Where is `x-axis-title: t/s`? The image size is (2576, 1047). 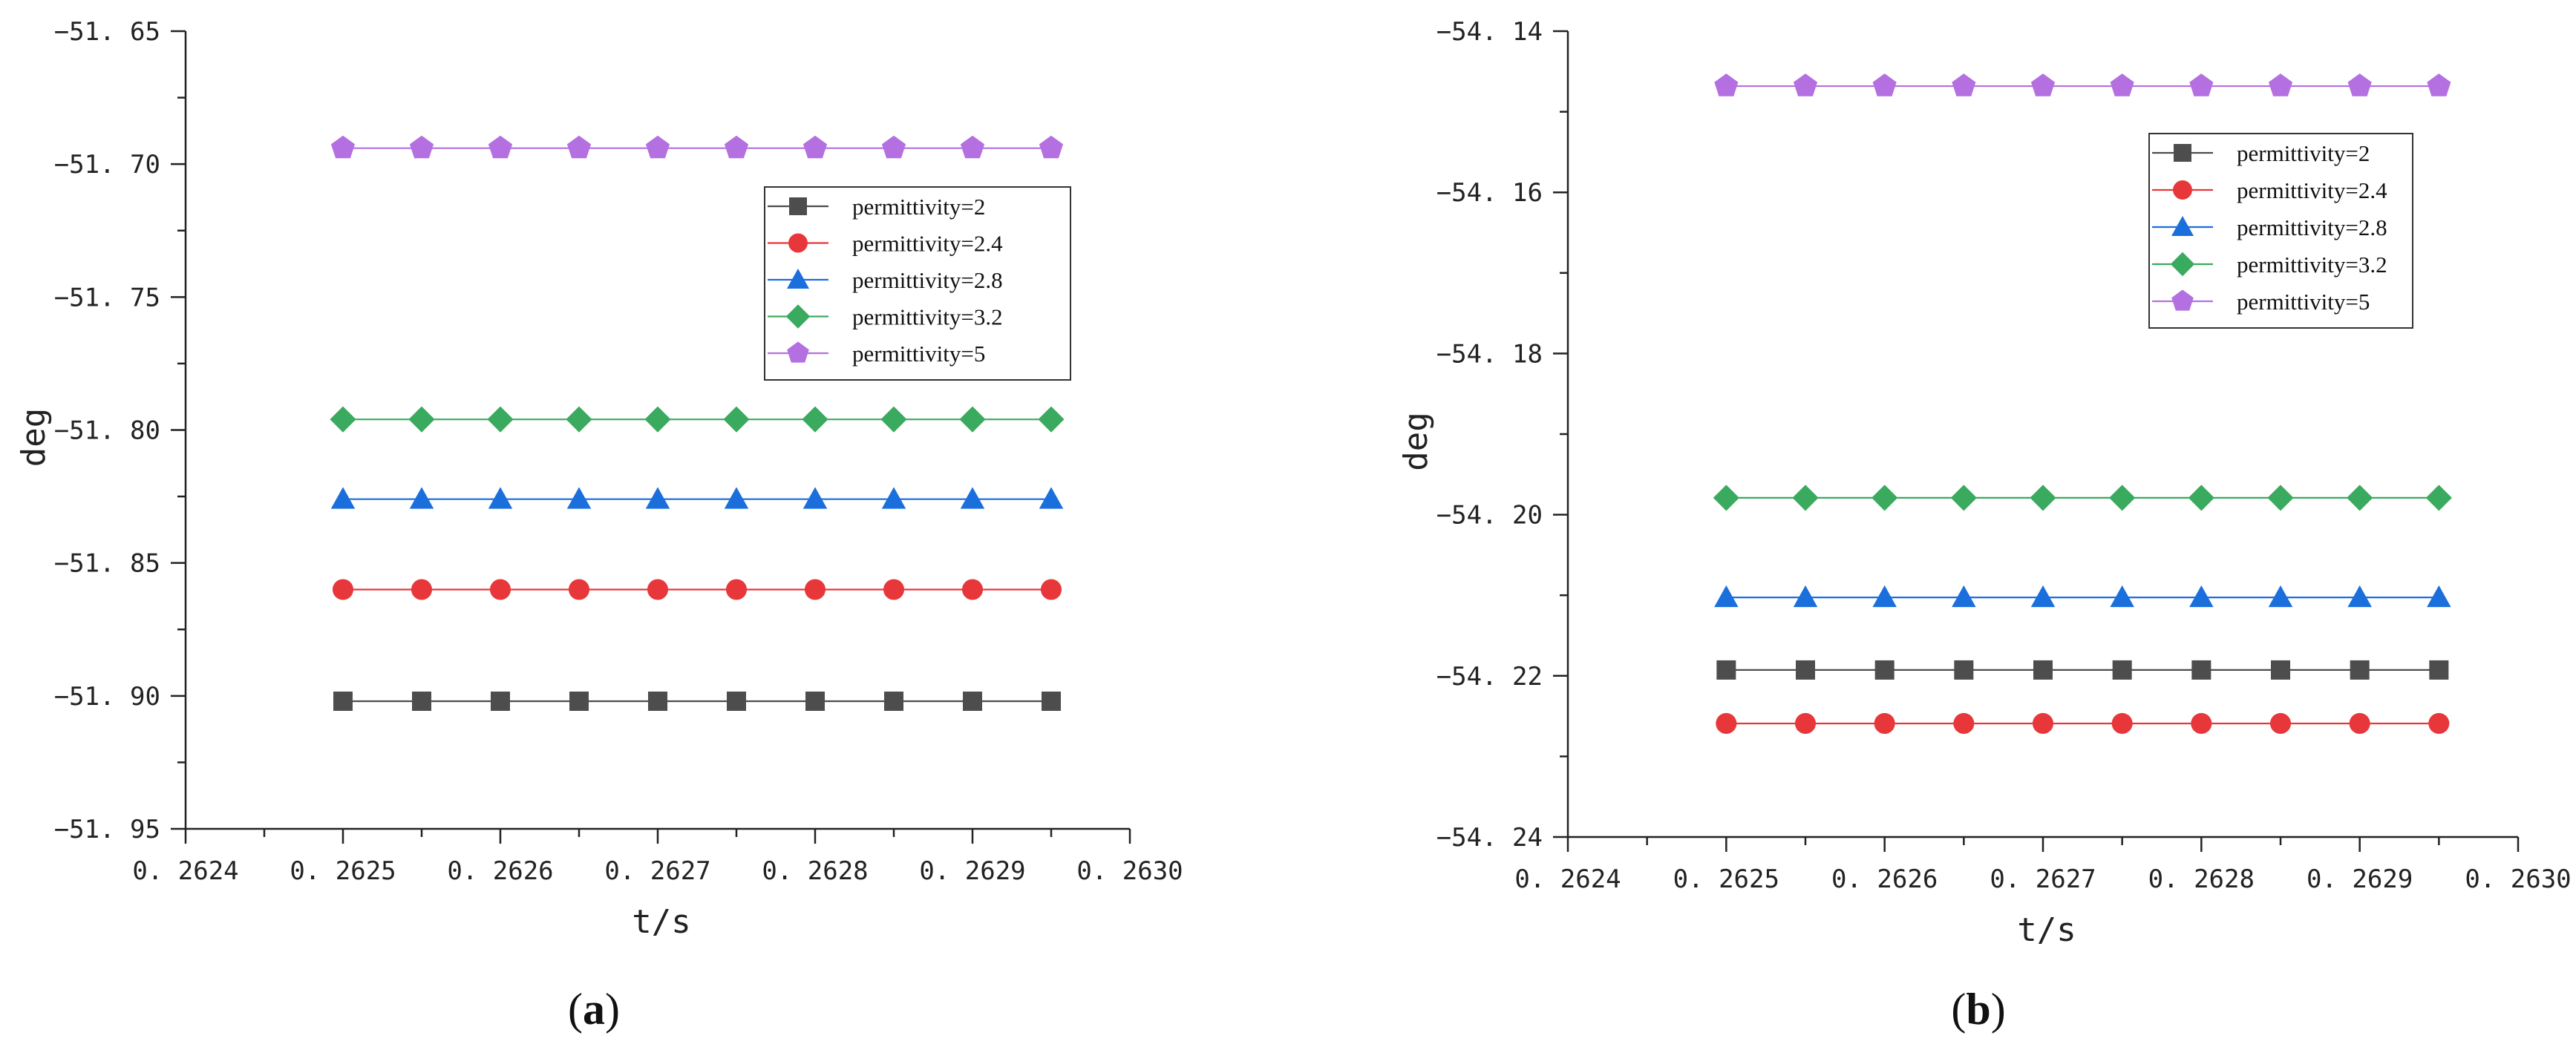
x-axis-title: t/s is located at coordinates (2047, 930).